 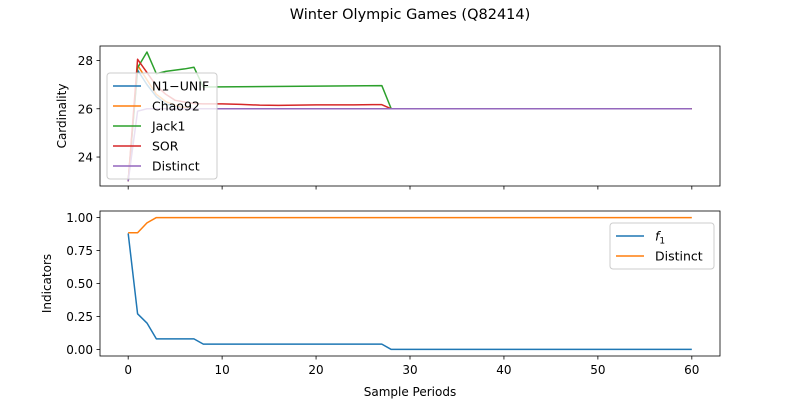 I want to click on bottom-x-tick-label: 10, so click(x=221, y=370).